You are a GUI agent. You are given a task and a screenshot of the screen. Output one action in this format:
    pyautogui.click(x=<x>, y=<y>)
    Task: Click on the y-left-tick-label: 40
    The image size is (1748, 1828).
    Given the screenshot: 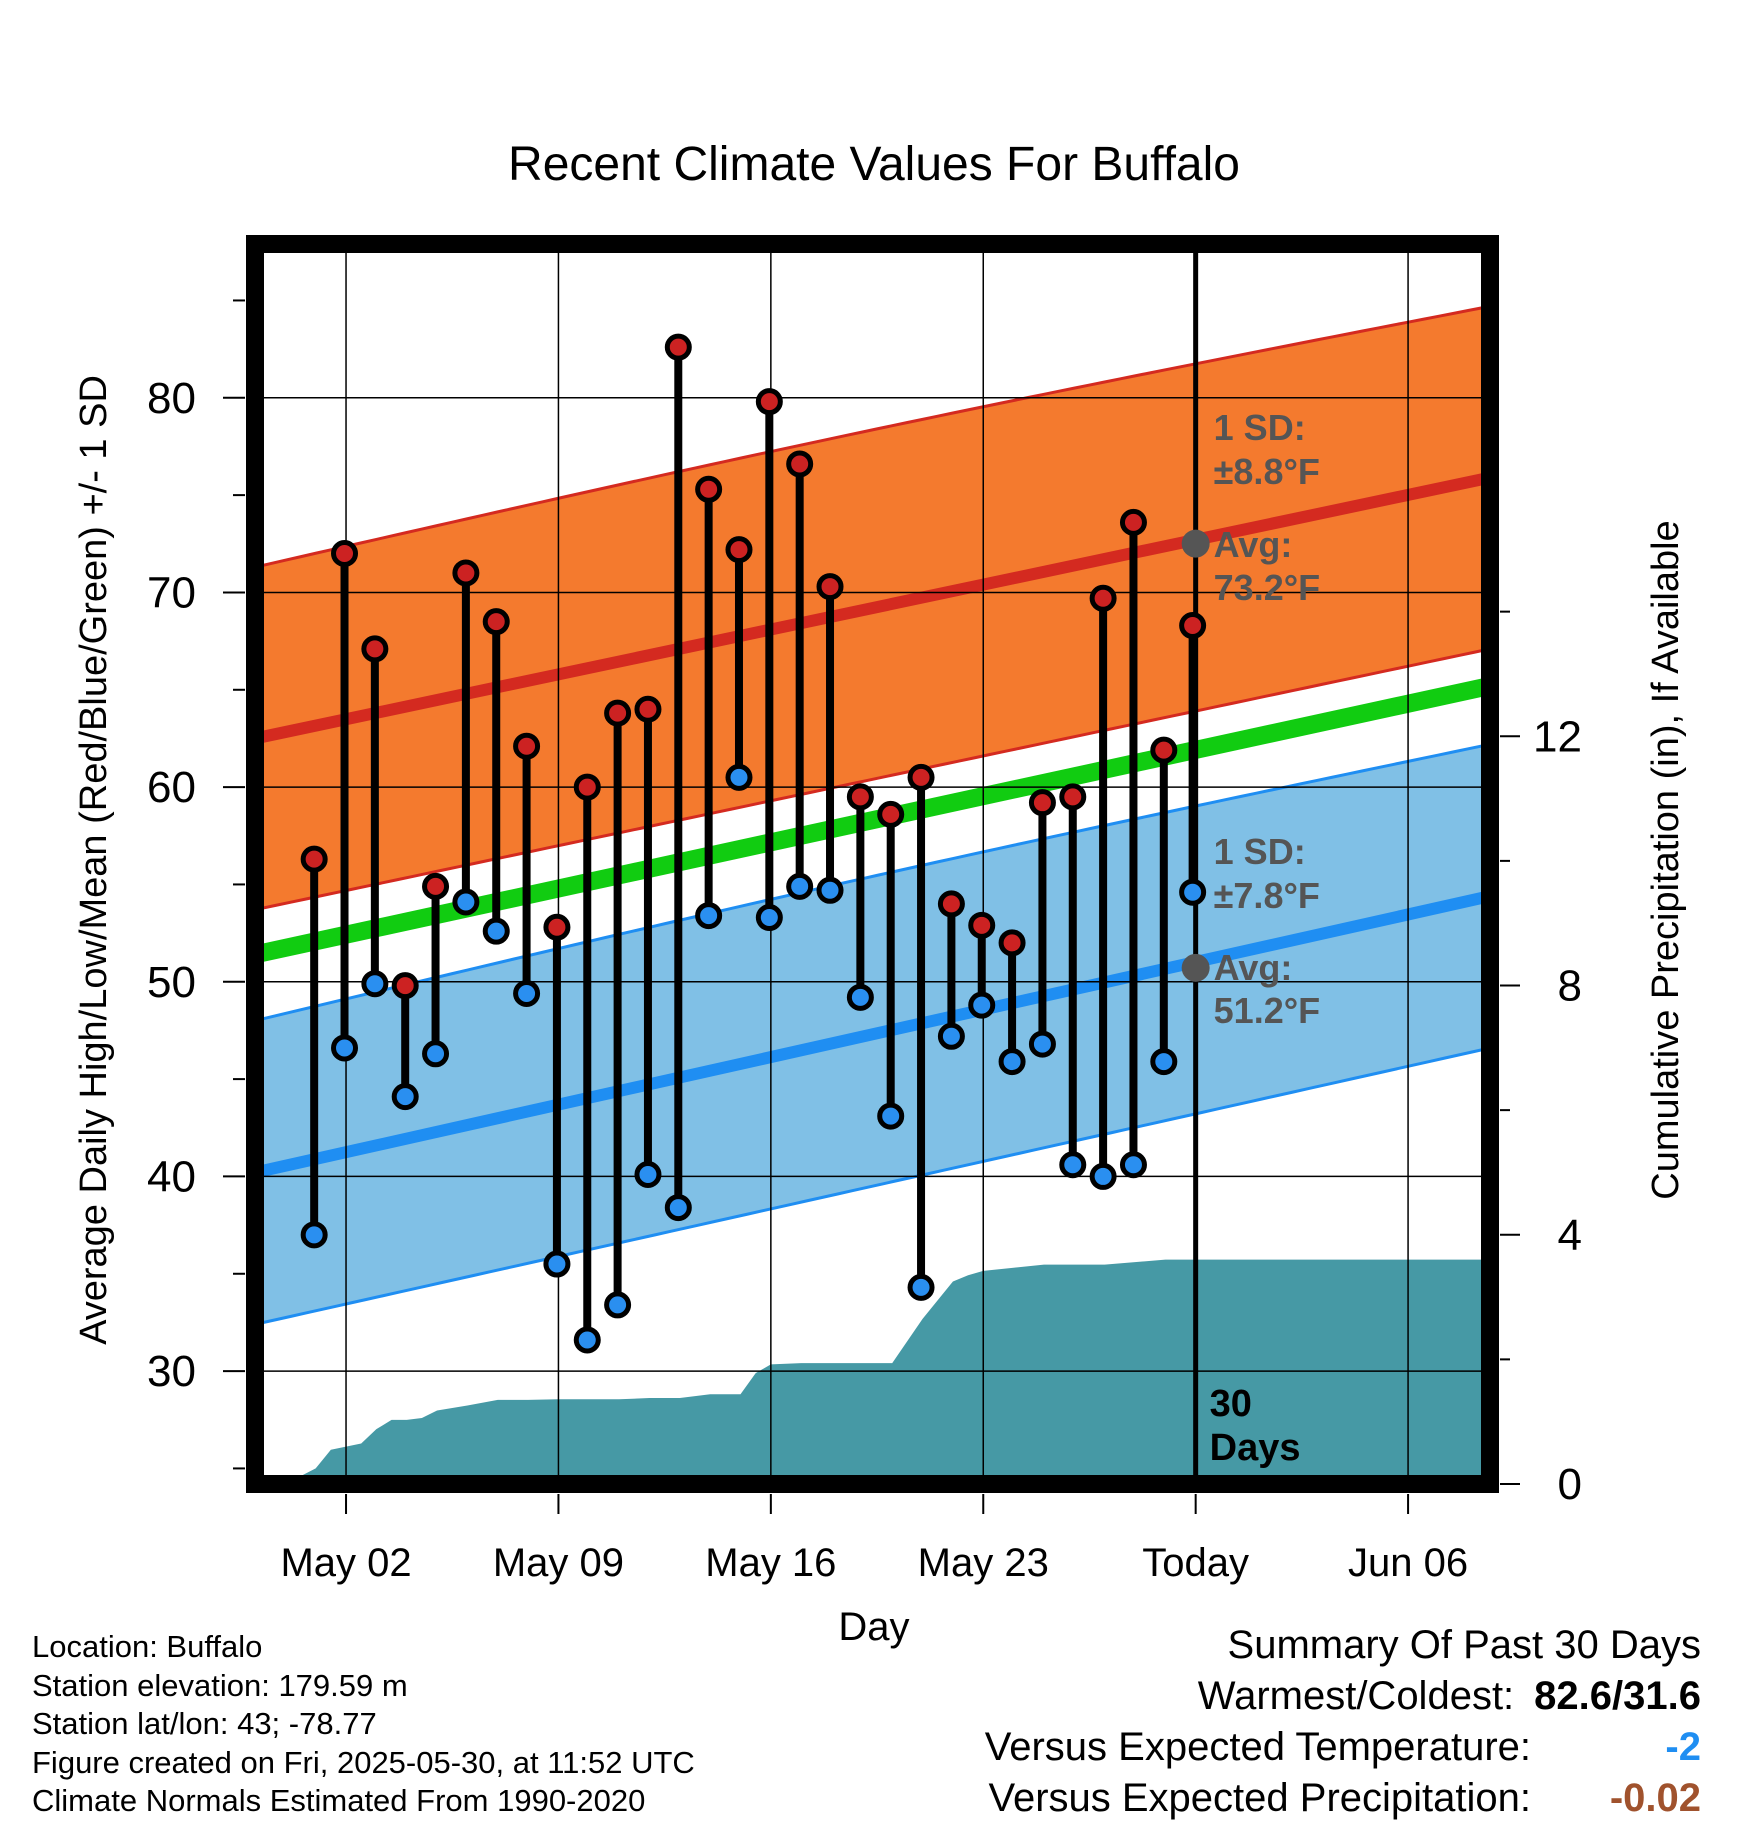 What is the action you would take?
    pyautogui.click(x=171, y=1176)
    